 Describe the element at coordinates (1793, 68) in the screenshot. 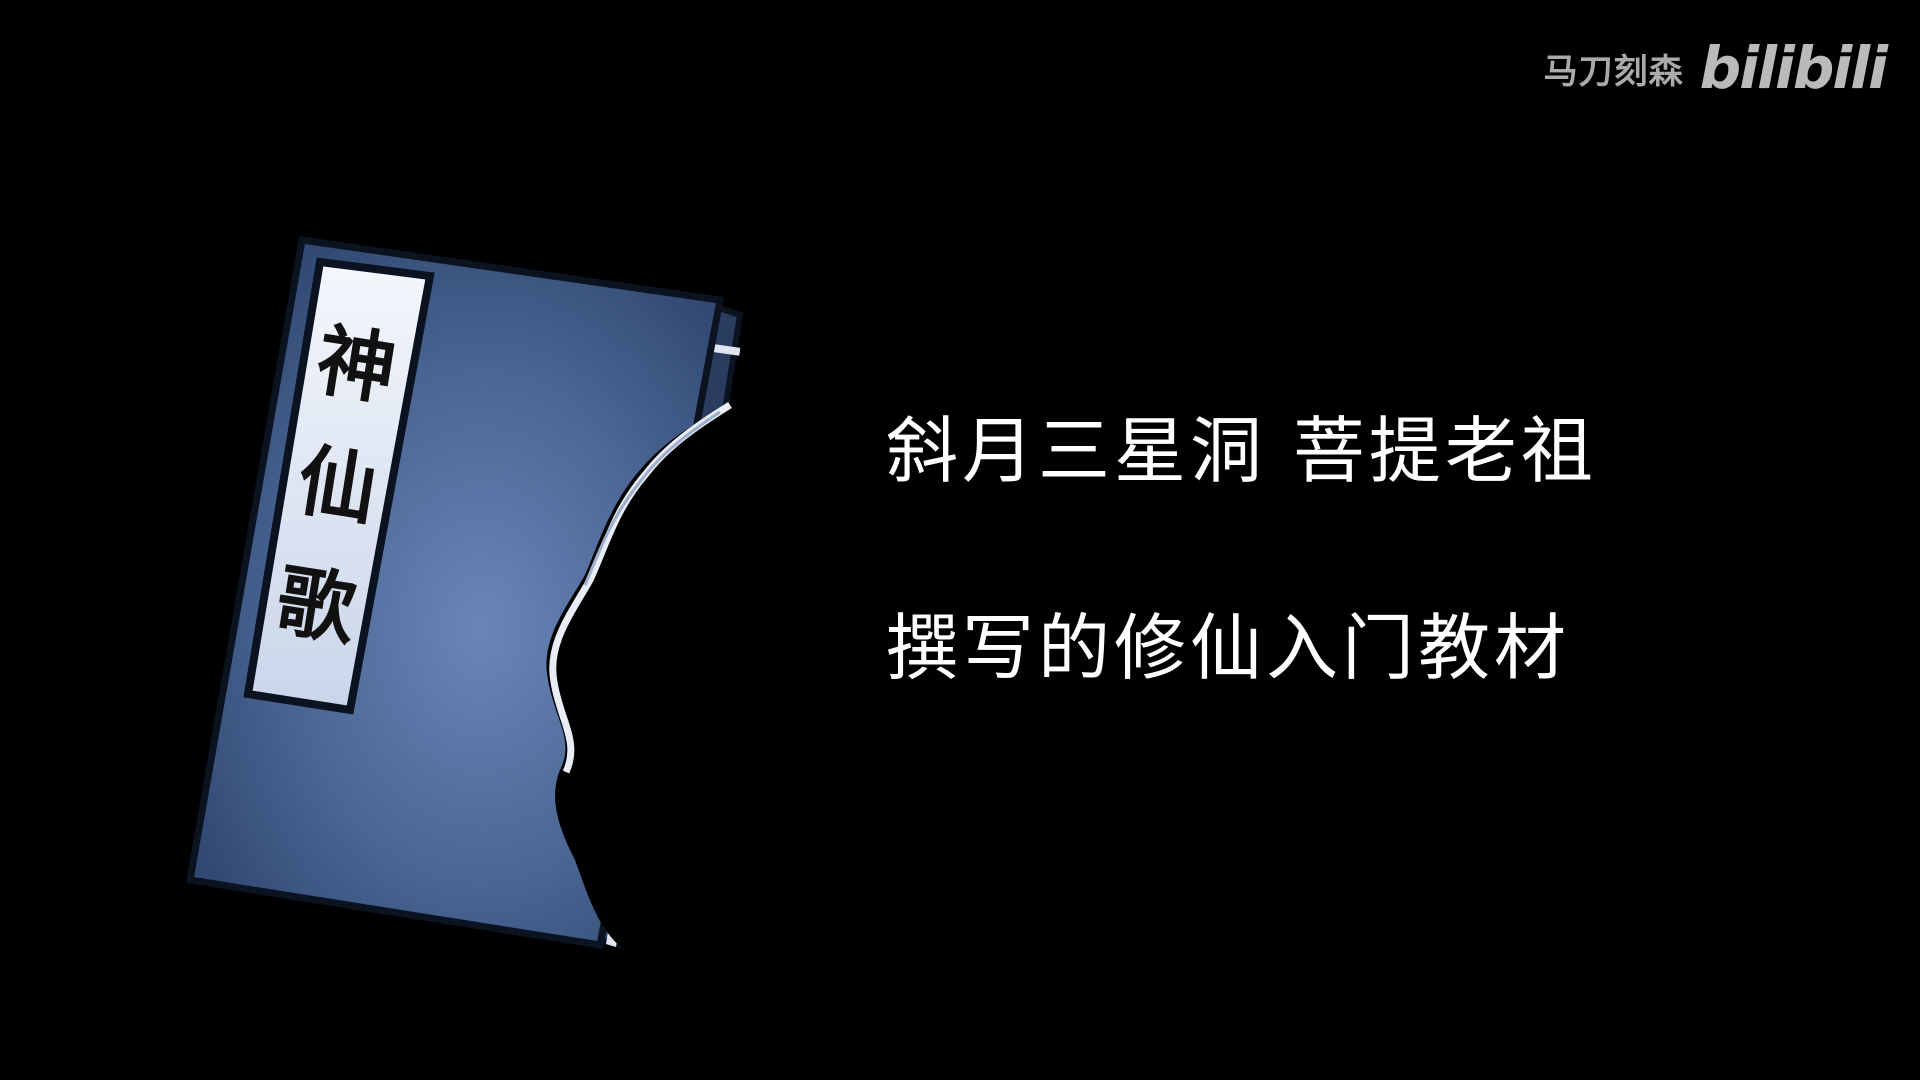

I see `bilibili-logo: bilibili` at that location.